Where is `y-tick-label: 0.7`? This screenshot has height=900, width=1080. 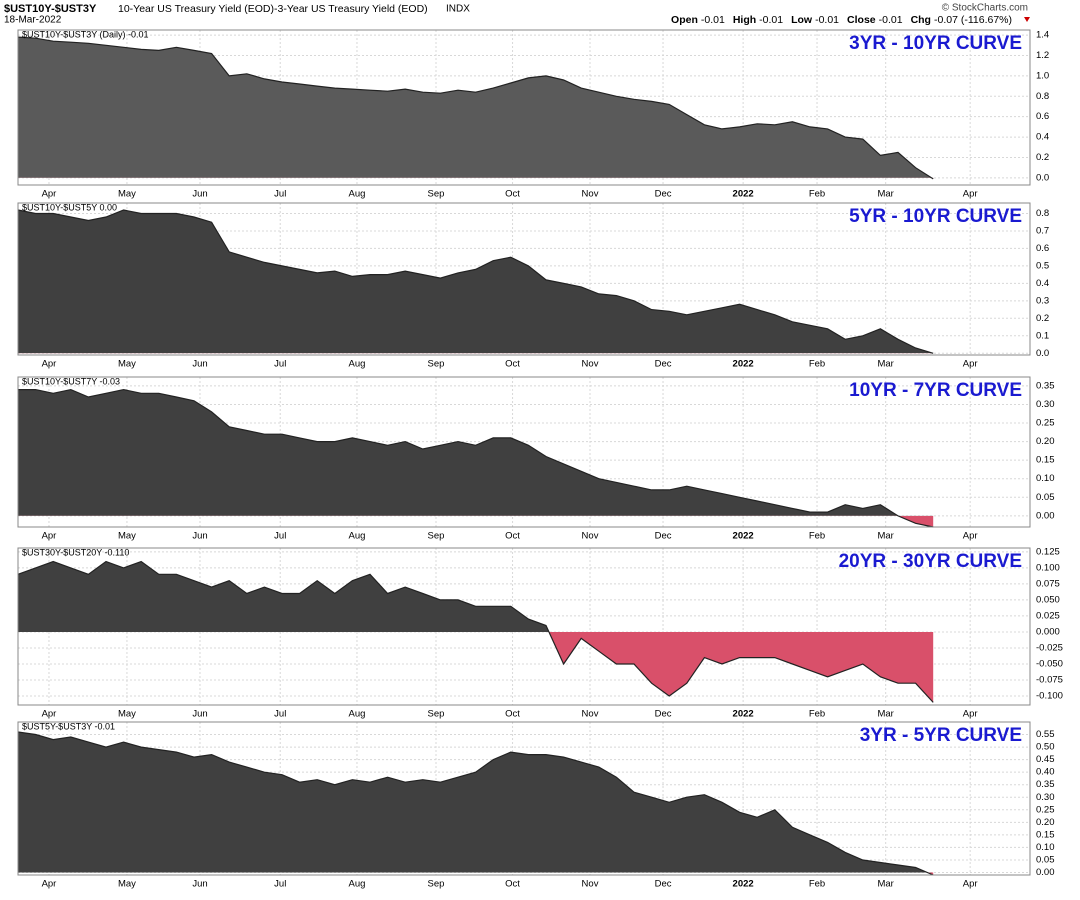 y-tick-label: 0.7 is located at coordinates (1042, 230).